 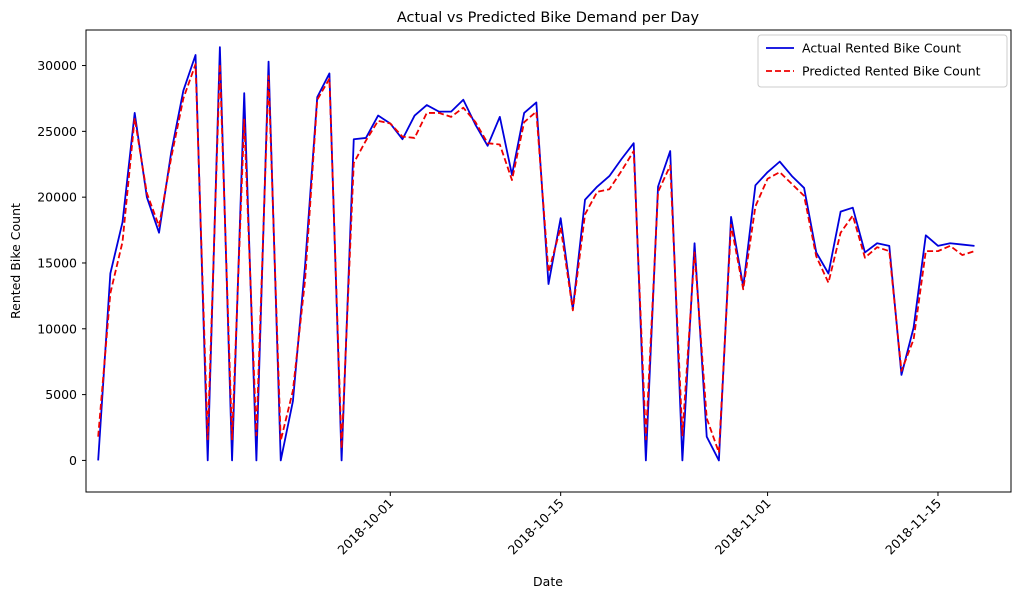 I want to click on x-tick-label: 2018-10-15, so click(x=536, y=527).